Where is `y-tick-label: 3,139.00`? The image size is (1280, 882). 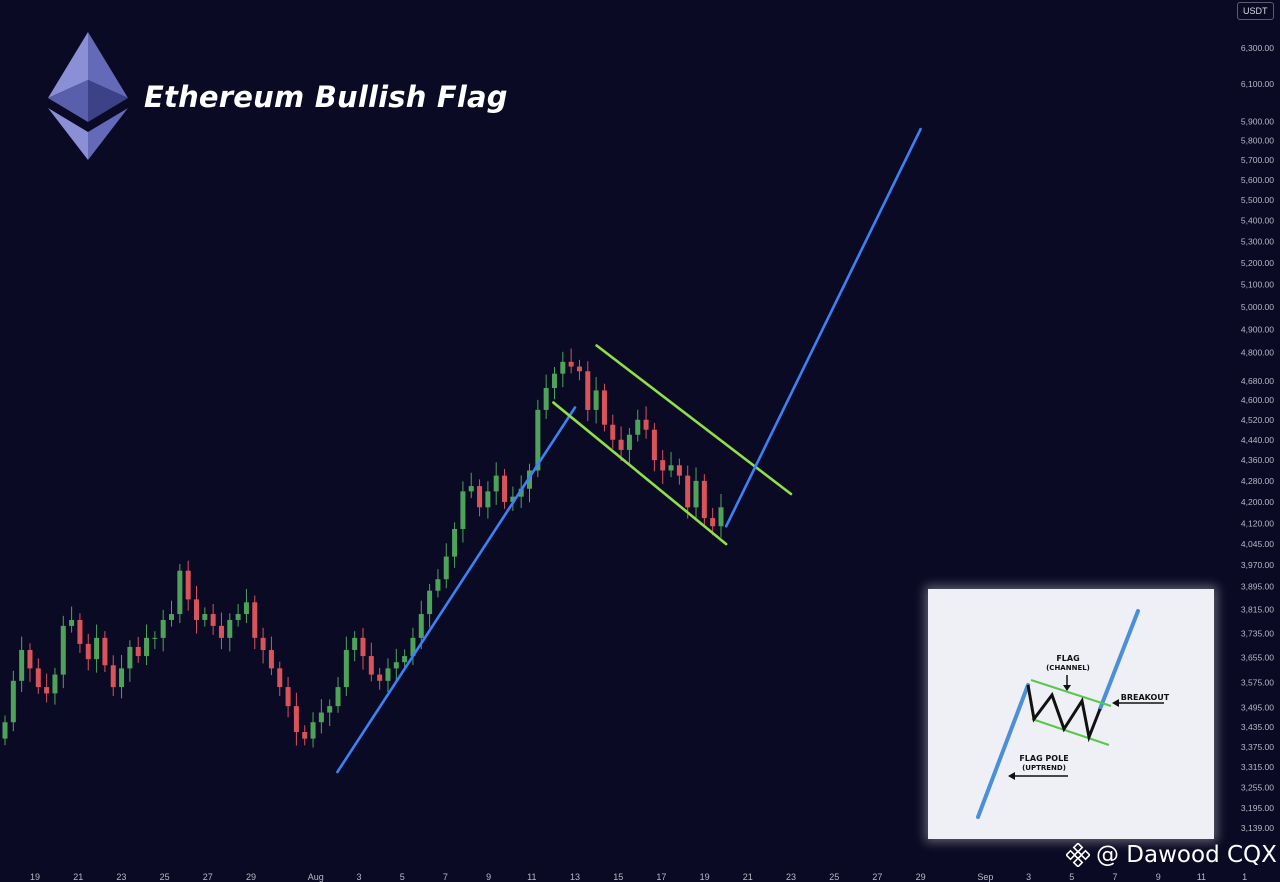
y-tick-label: 3,139.00 is located at coordinates (1257, 828).